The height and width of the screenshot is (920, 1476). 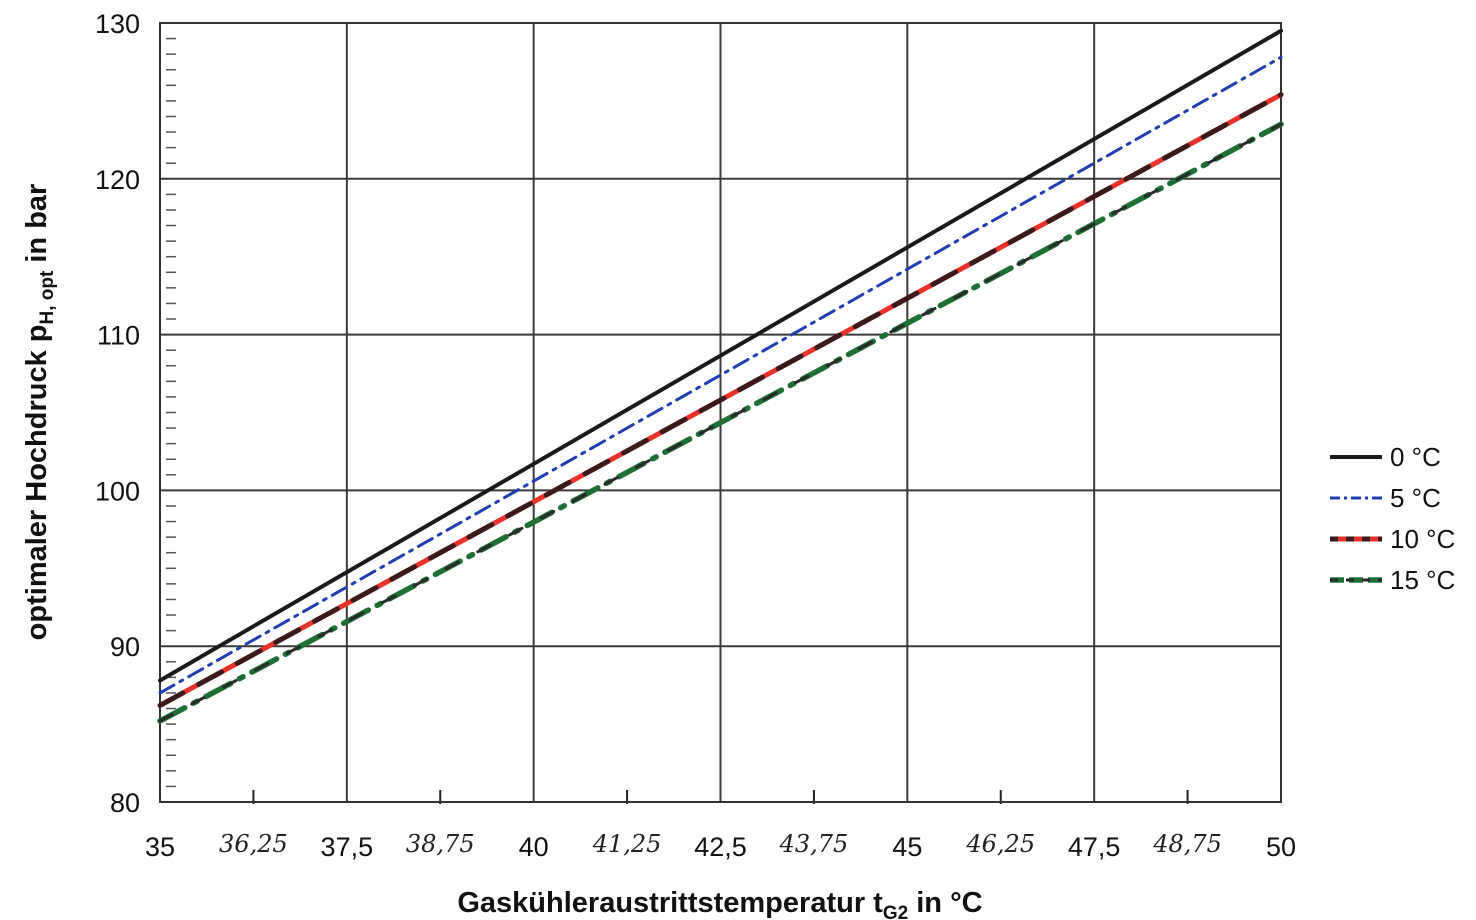 I want to click on y-axis-title-main: optimaler Hochdruck p, so click(x=37, y=483).